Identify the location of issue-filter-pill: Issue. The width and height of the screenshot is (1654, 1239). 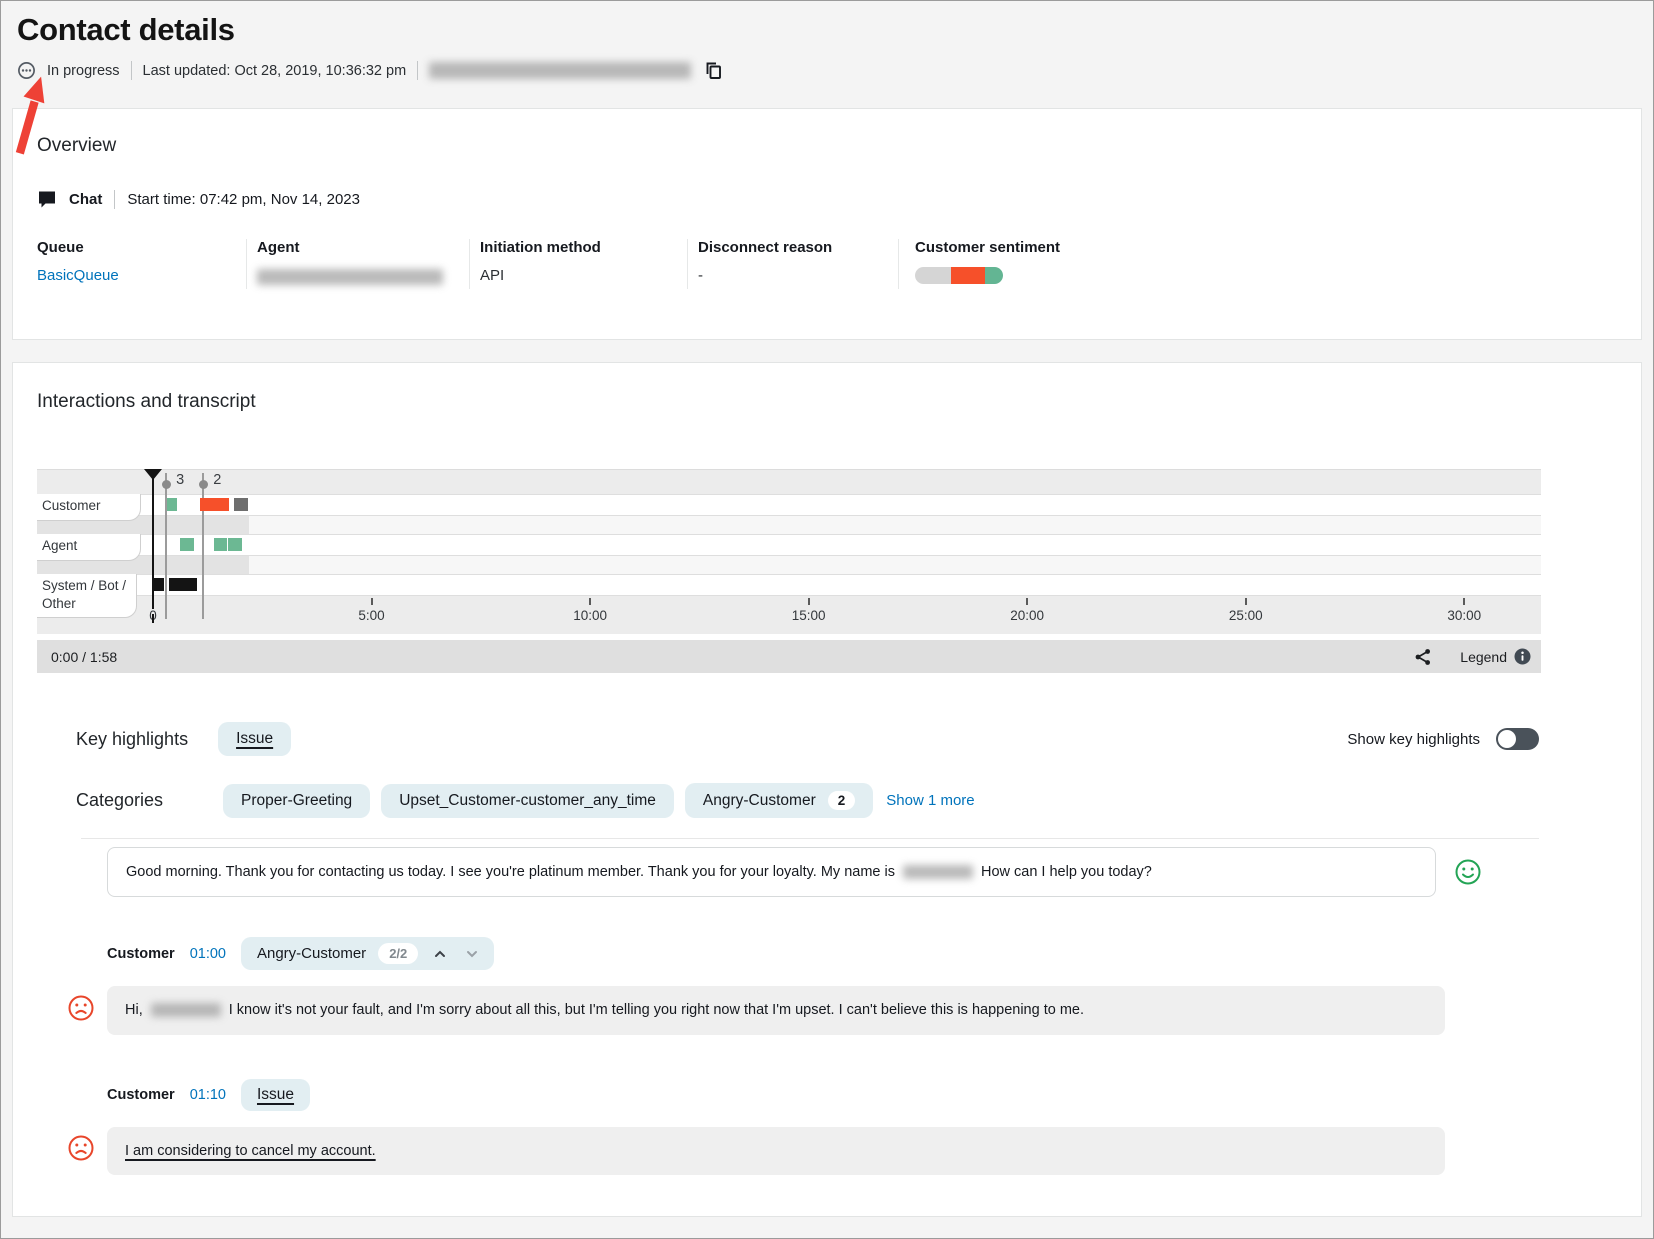
(255, 739).